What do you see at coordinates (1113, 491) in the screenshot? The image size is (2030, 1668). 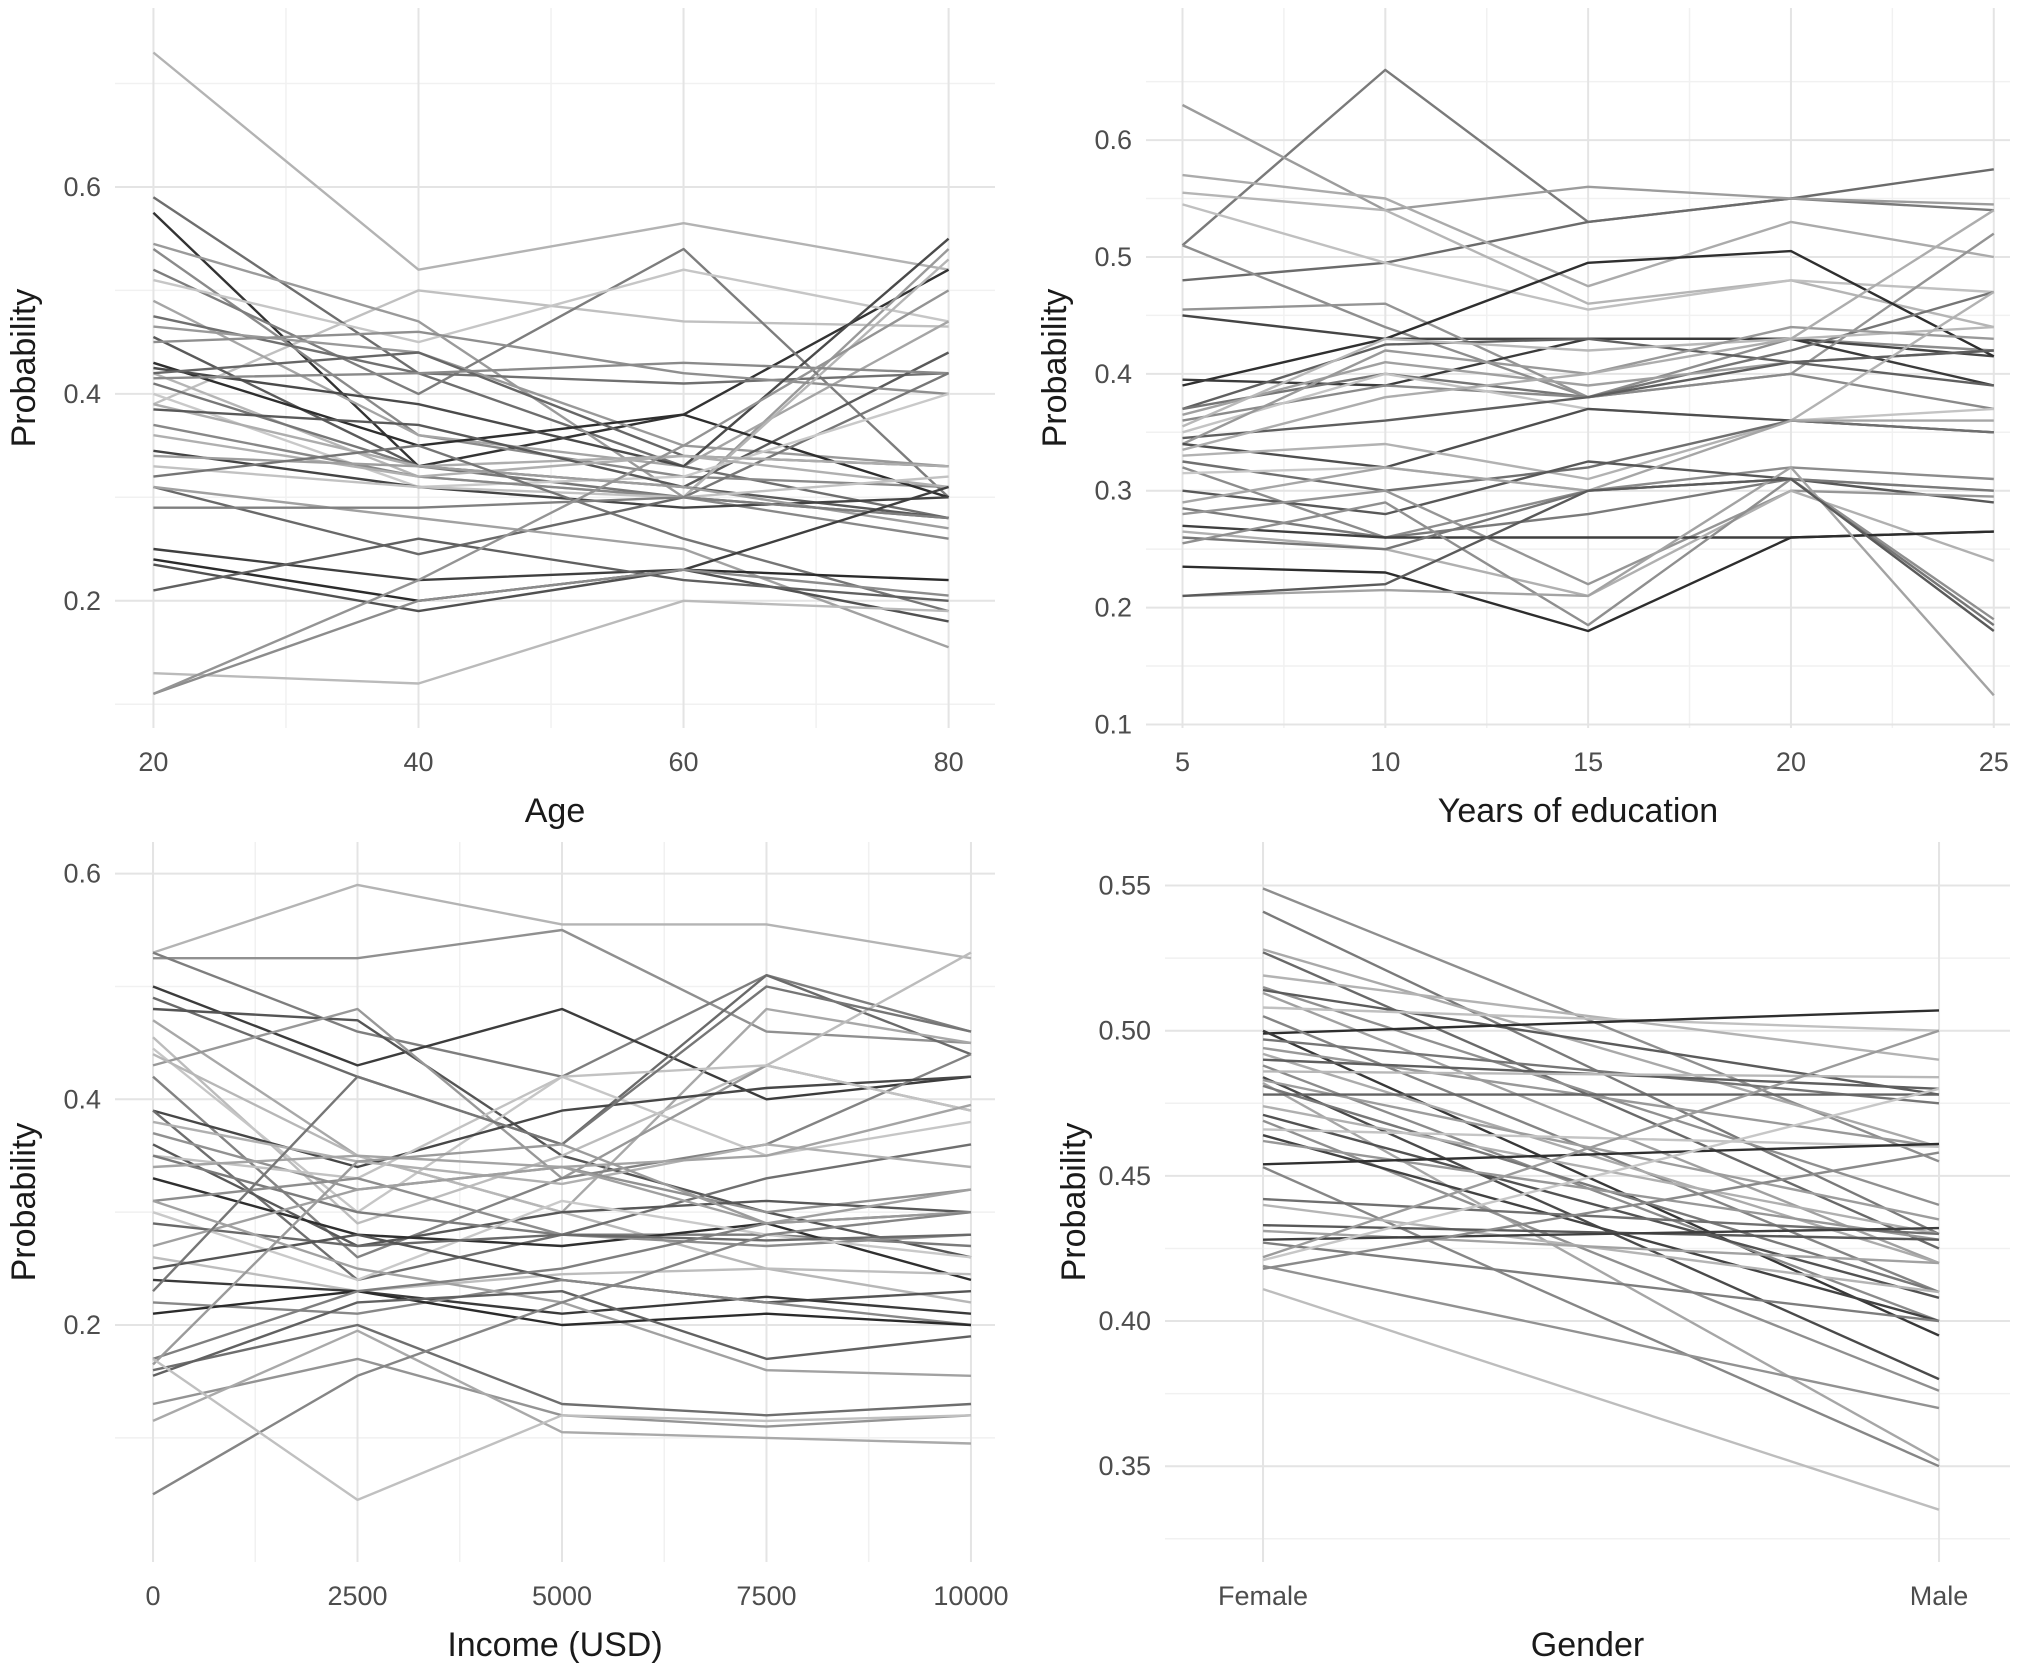 I see `y-tick-label: 0.3` at bounding box center [1113, 491].